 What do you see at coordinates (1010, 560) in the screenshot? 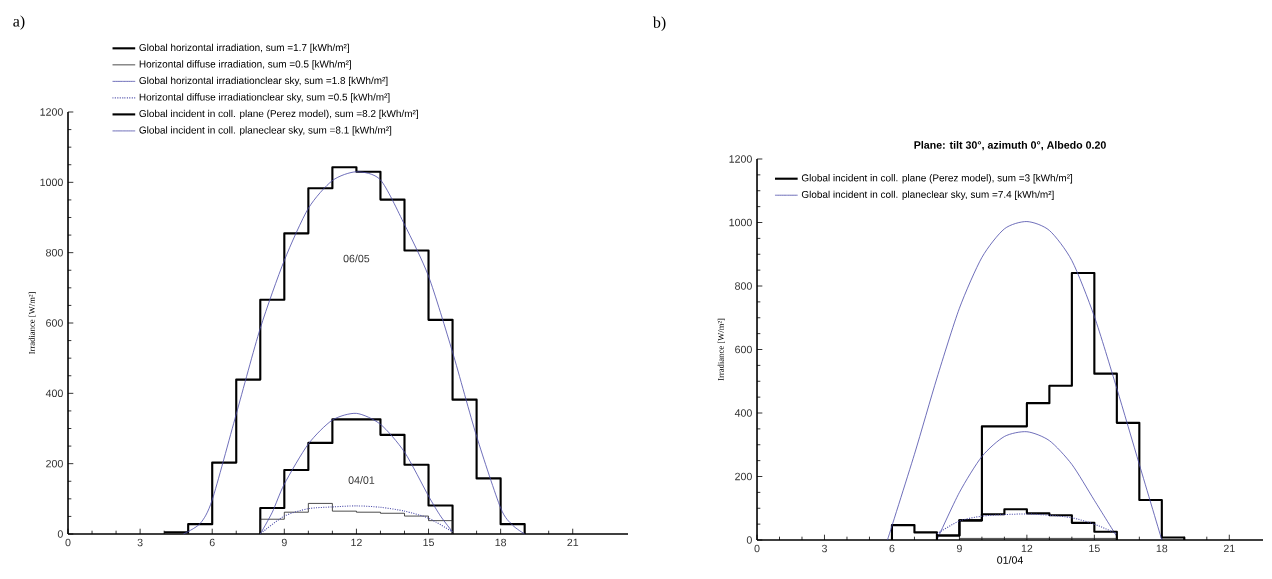
I see `x-axis-title: 01/04` at bounding box center [1010, 560].